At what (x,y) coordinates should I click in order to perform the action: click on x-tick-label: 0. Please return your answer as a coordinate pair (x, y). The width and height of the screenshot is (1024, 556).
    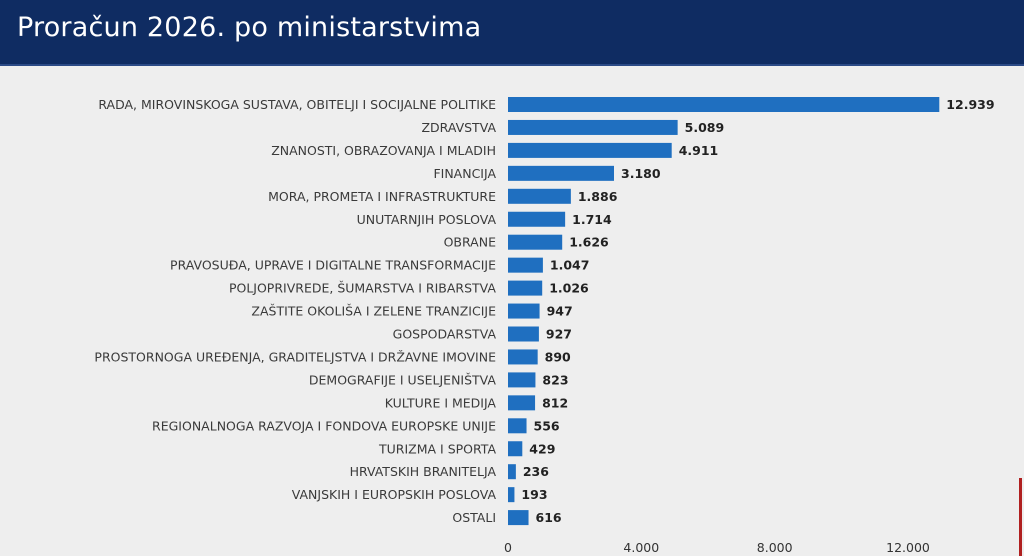
    Looking at the image, I should click on (508, 547).